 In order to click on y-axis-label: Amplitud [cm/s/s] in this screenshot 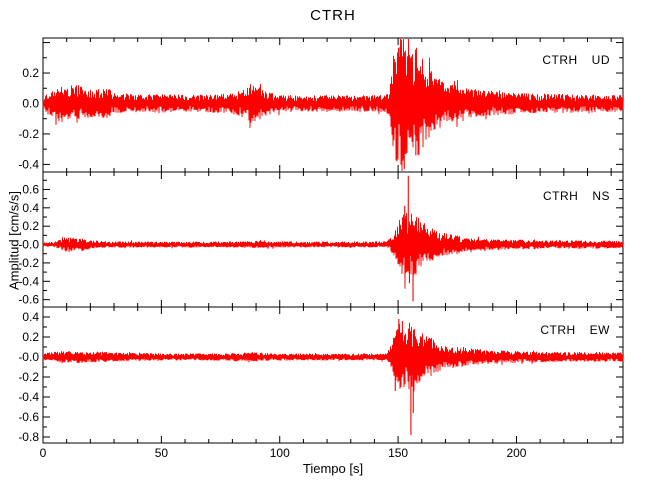, I will do `click(14, 240)`.